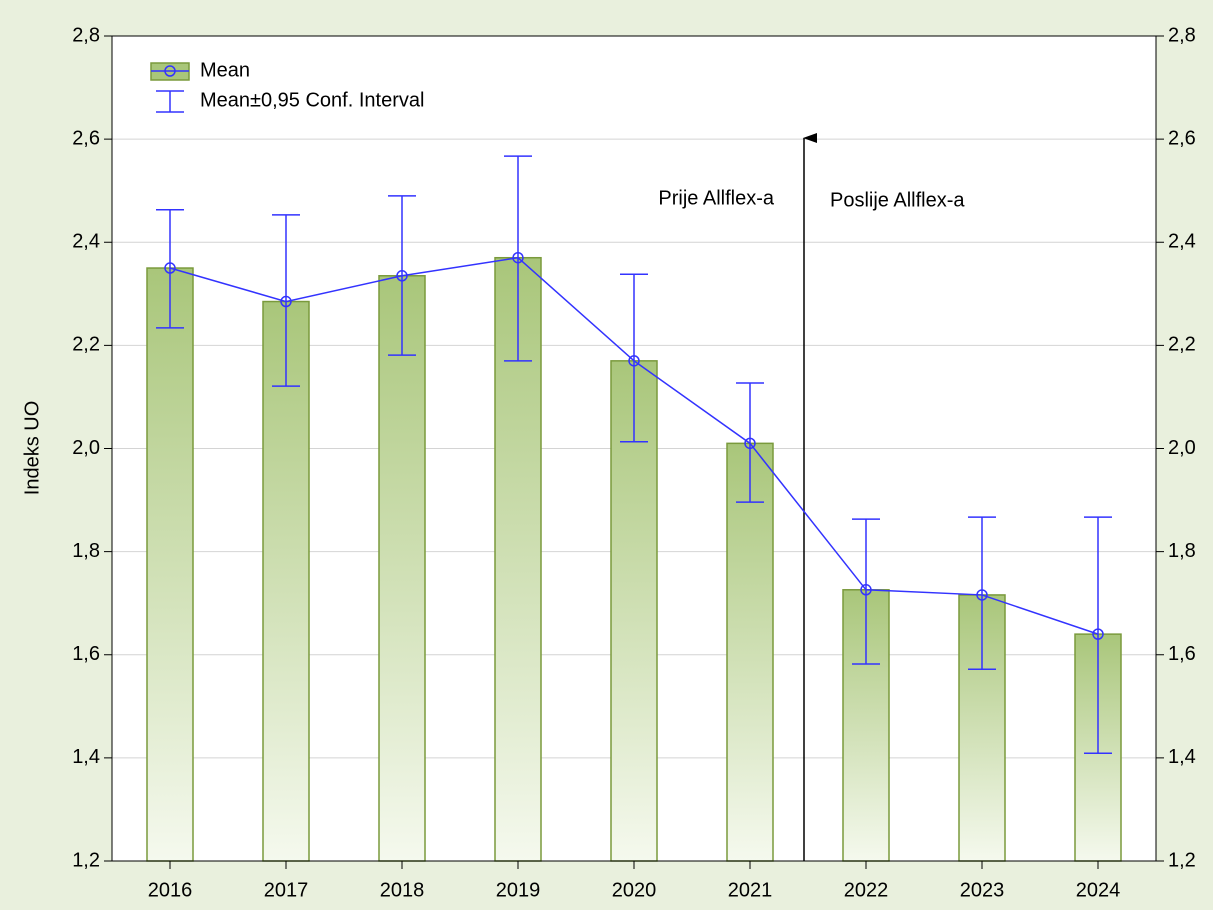  What do you see at coordinates (170, 101) in the screenshot?
I see `legend-error-icon` at bounding box center [170, 101].